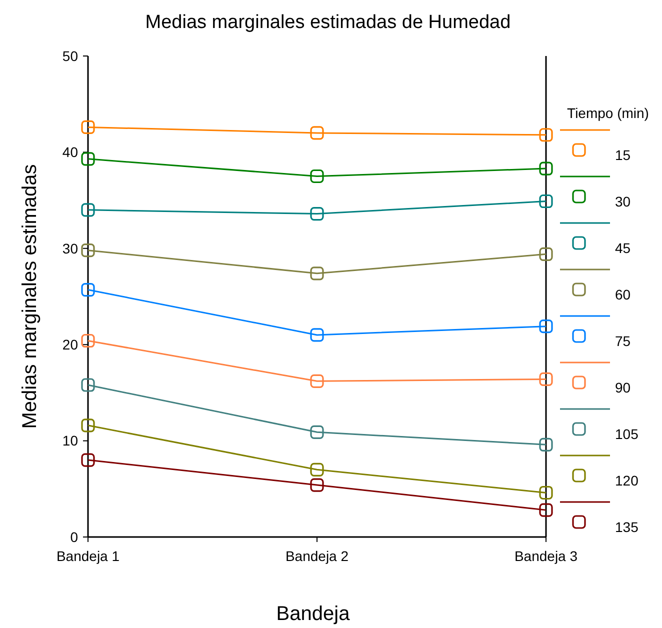 This screenshot has height=628, width=662. What do you see at coordinates (623, 202) in the screenshot?
I see `legend-label: 30` at bounding box center [623, 202].